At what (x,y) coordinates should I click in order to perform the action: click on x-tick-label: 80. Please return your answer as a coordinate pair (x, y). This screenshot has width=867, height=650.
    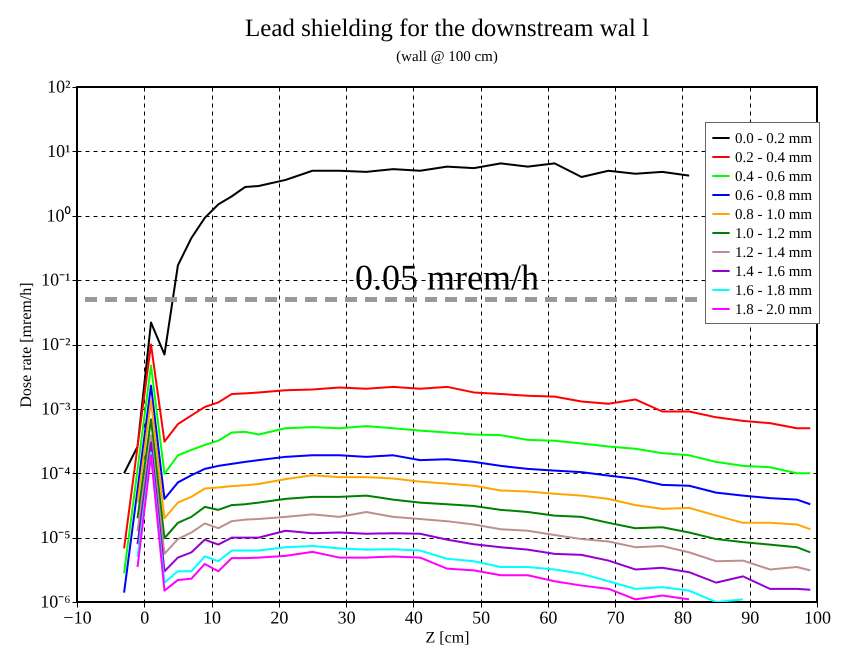
    Looking at the image, I should click on (683, 618).